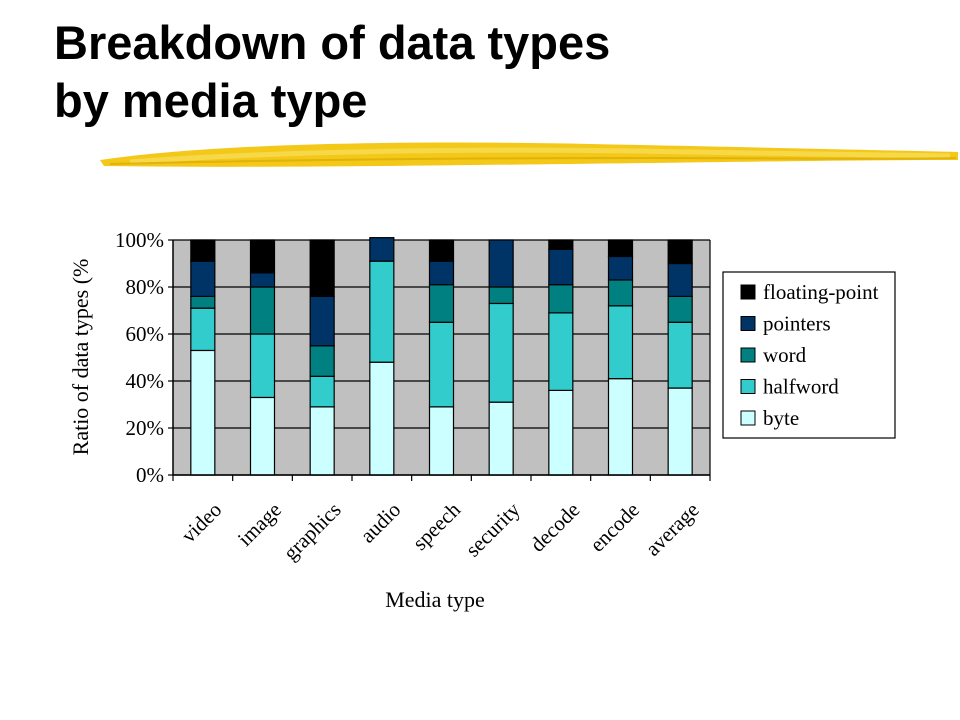  Describe the element at coordinates (144, 357) in the screenshot. I see `y-tick-labels: 0% 20% 40% 60% 80% 100%` at that location.